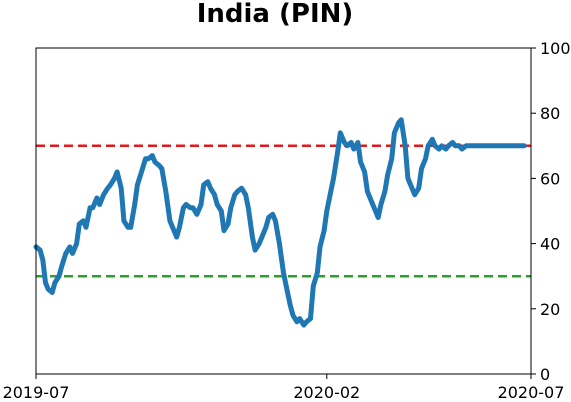  What do you see at coordinates (275, 14) in the screenshot?
I see `chart-title: India (PIN)` at bounding box center [275, 14].